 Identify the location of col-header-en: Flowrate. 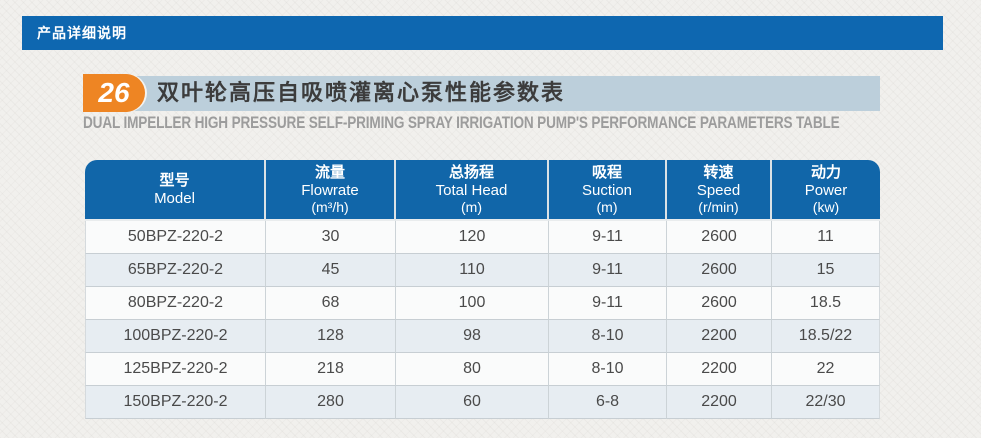
(330, 190).